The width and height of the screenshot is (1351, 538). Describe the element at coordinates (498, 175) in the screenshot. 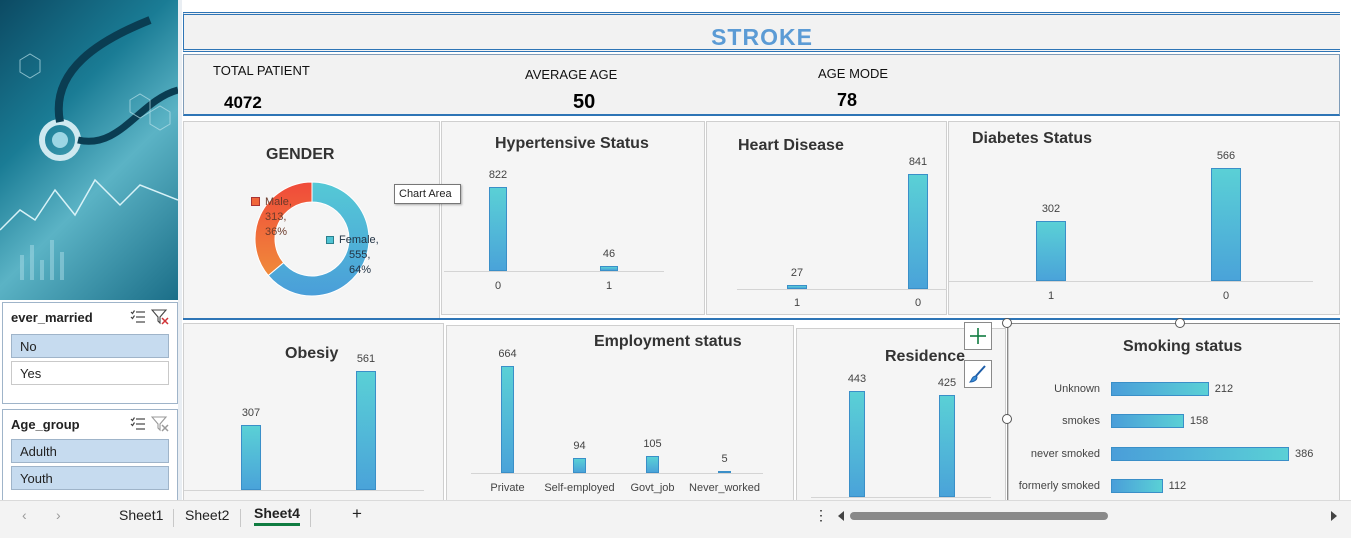

I see `data-label: 822` at that location.